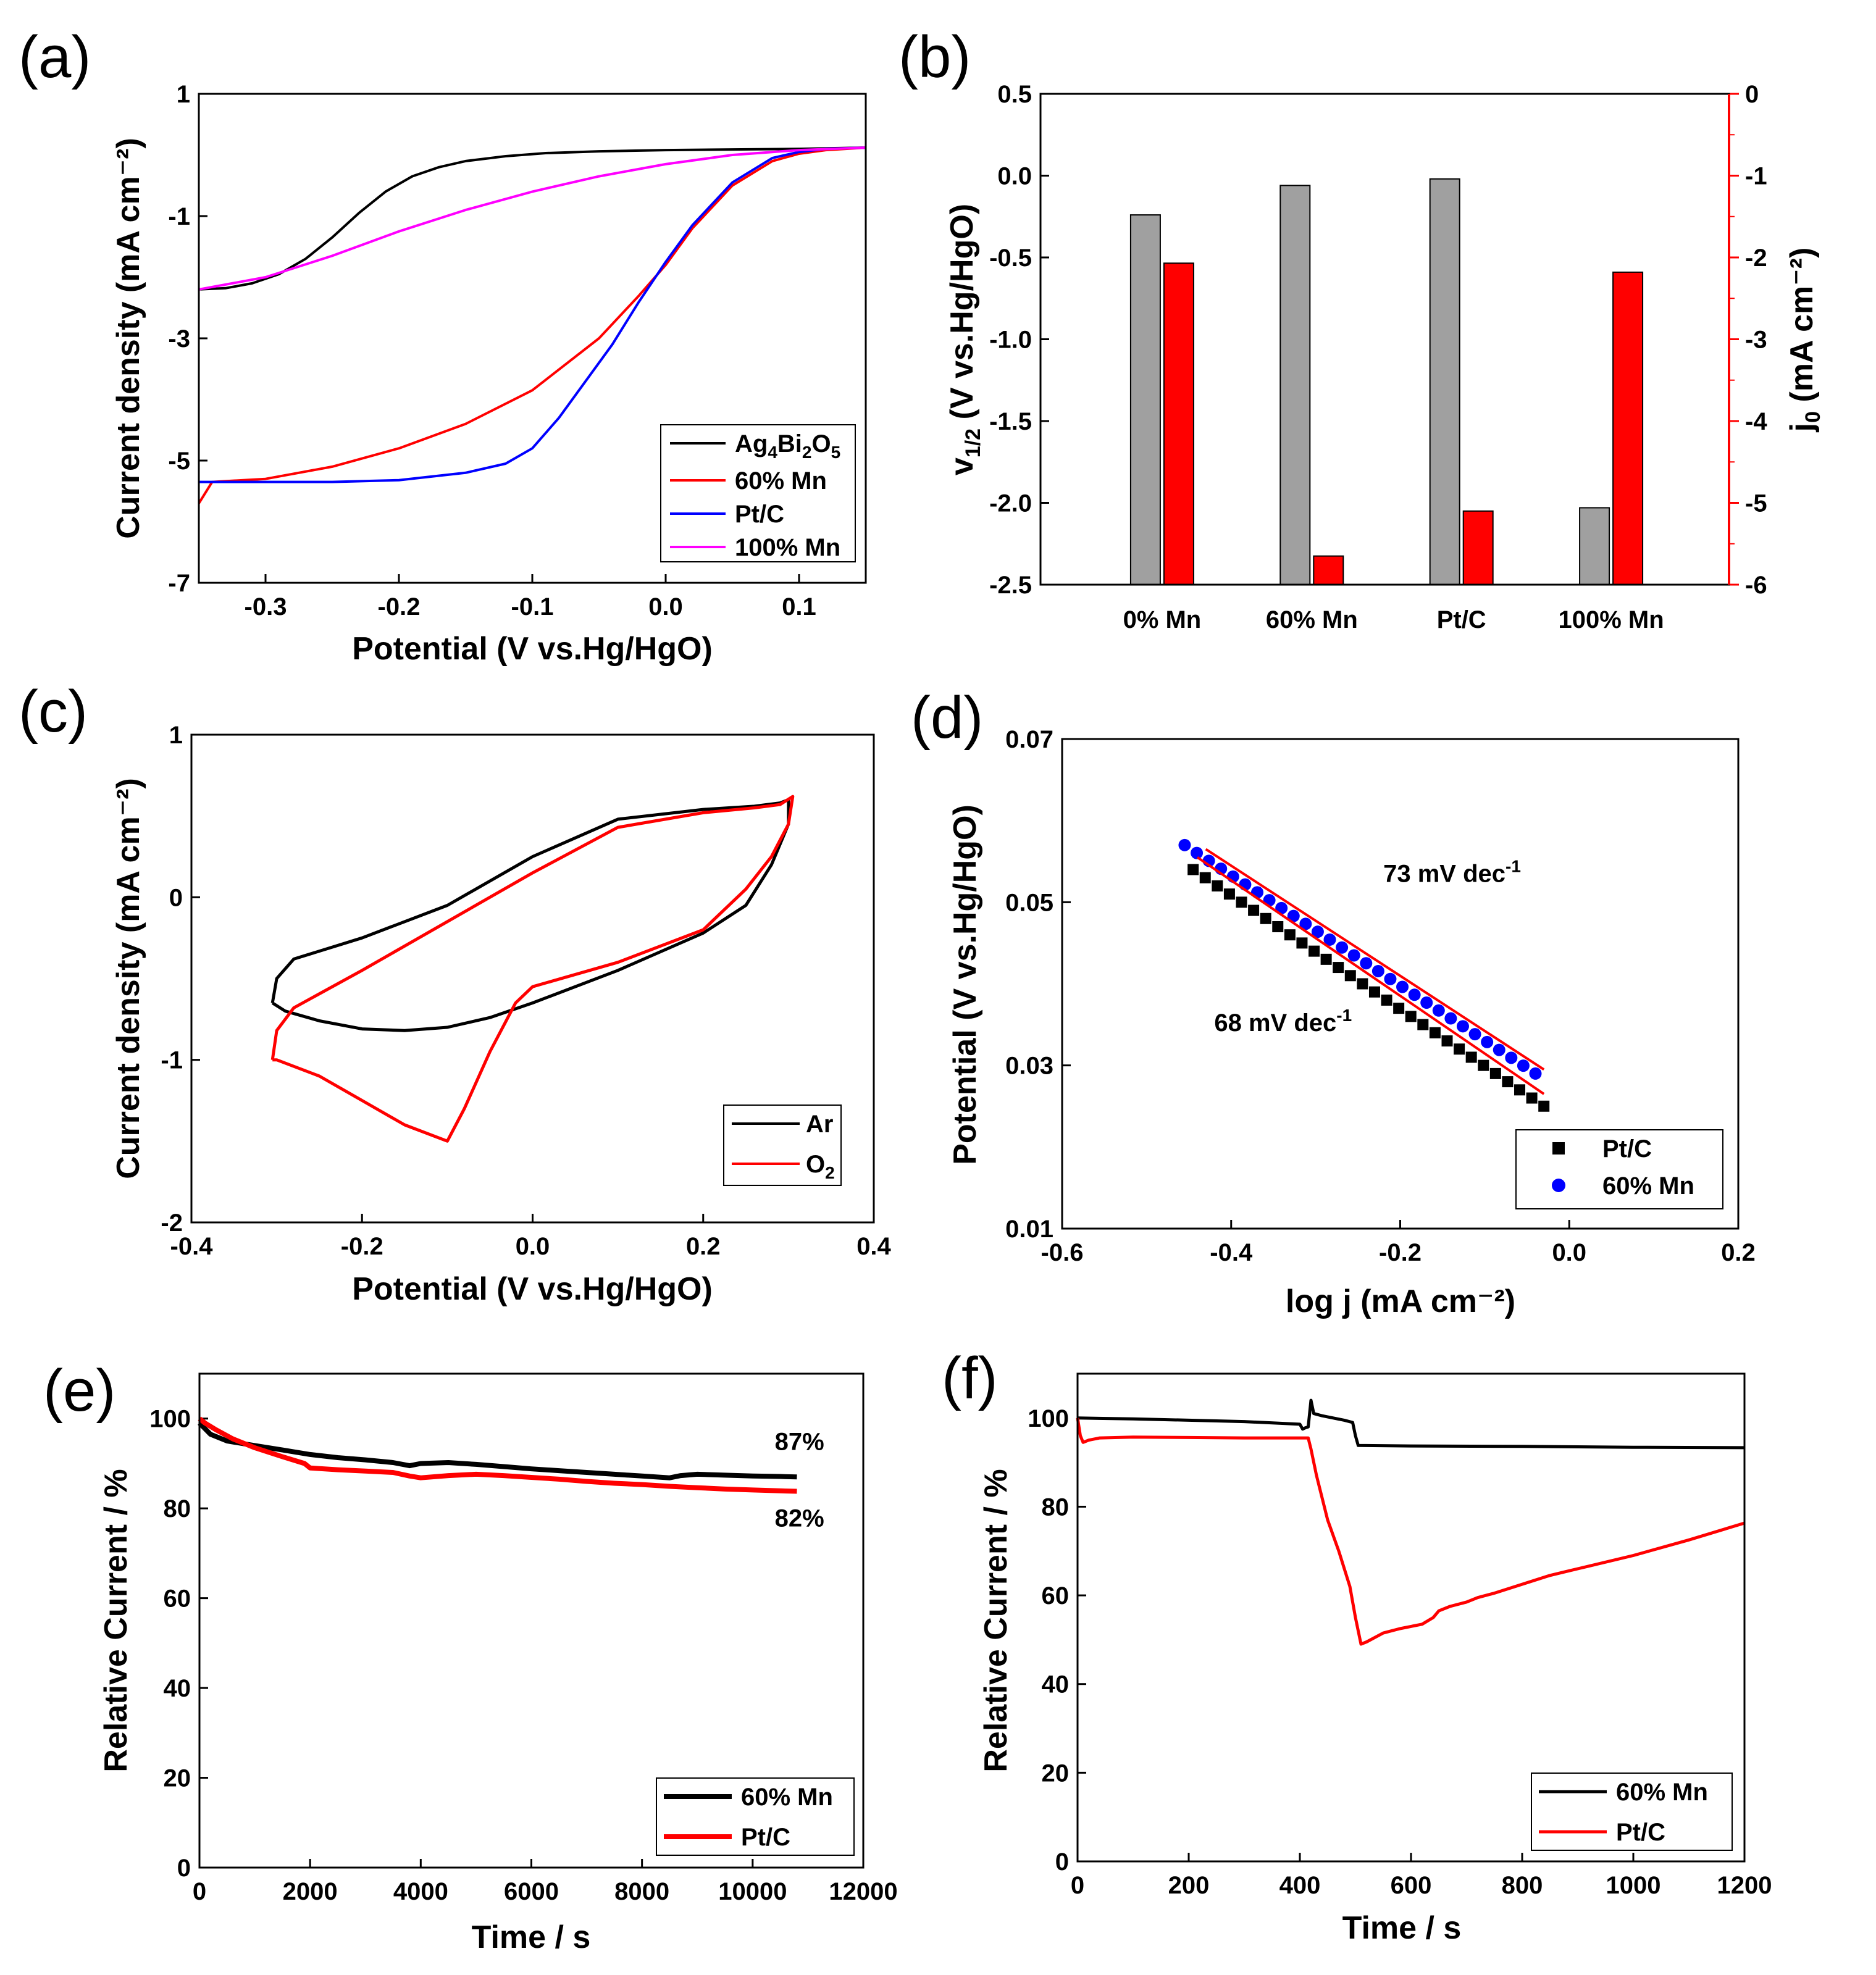  What do you see at coordinates (532, 1289) in the screenshot?
I see `panel-c-xlabel: Potential (V vs.Hg/HgO)` at bounding box center [532, 1289].